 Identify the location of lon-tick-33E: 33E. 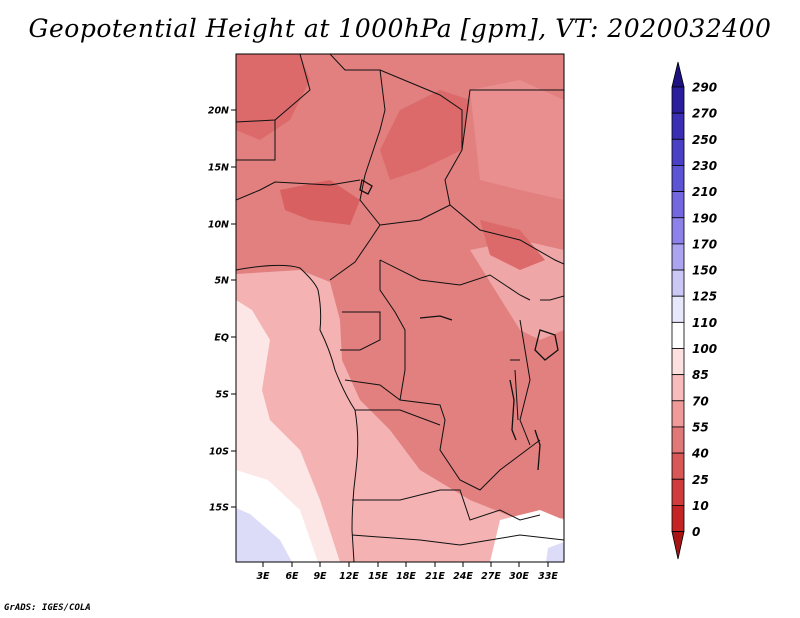
(548, 572).